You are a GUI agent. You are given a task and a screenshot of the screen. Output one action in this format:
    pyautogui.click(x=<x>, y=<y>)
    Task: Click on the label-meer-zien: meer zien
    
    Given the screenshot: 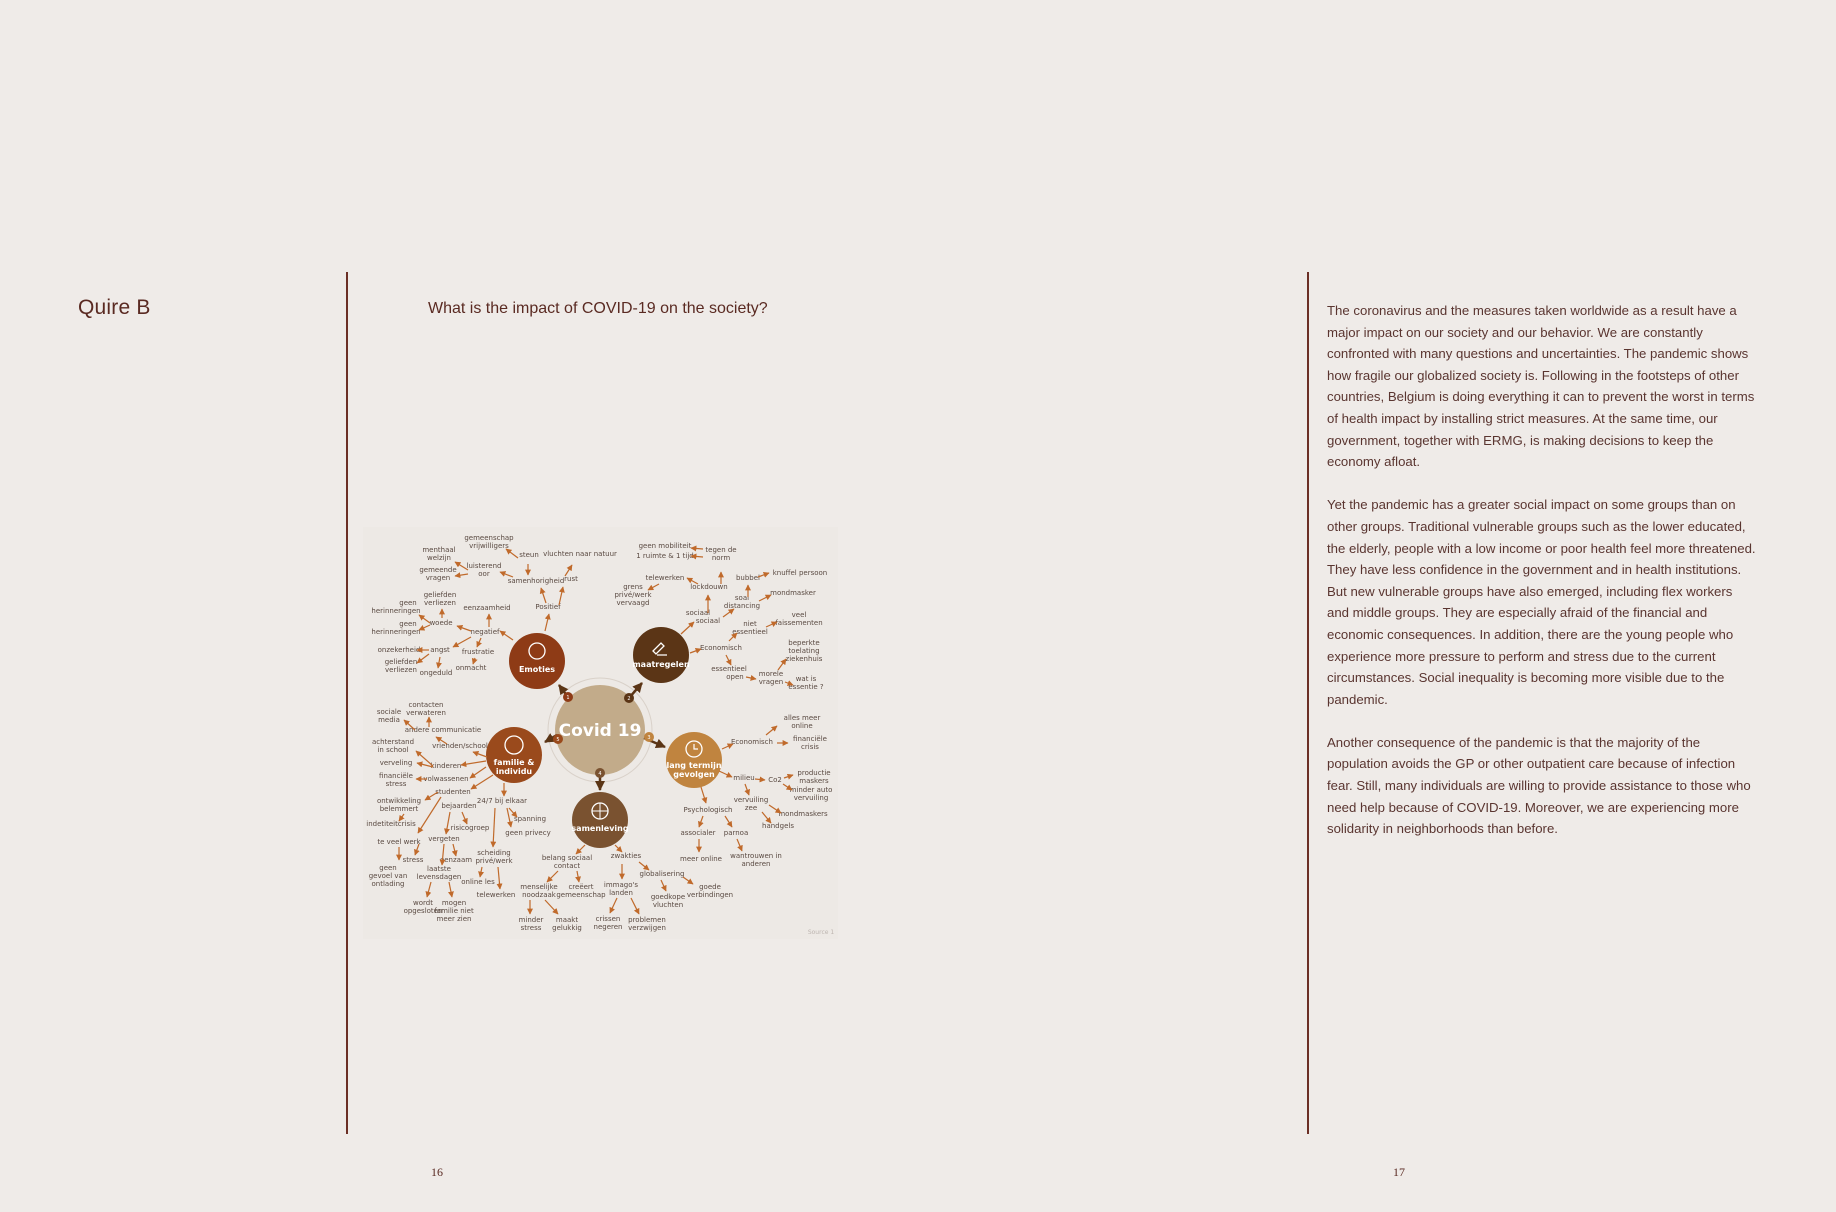 What is the action you would take?
    pyautogui.click(x=454, y=919)
    